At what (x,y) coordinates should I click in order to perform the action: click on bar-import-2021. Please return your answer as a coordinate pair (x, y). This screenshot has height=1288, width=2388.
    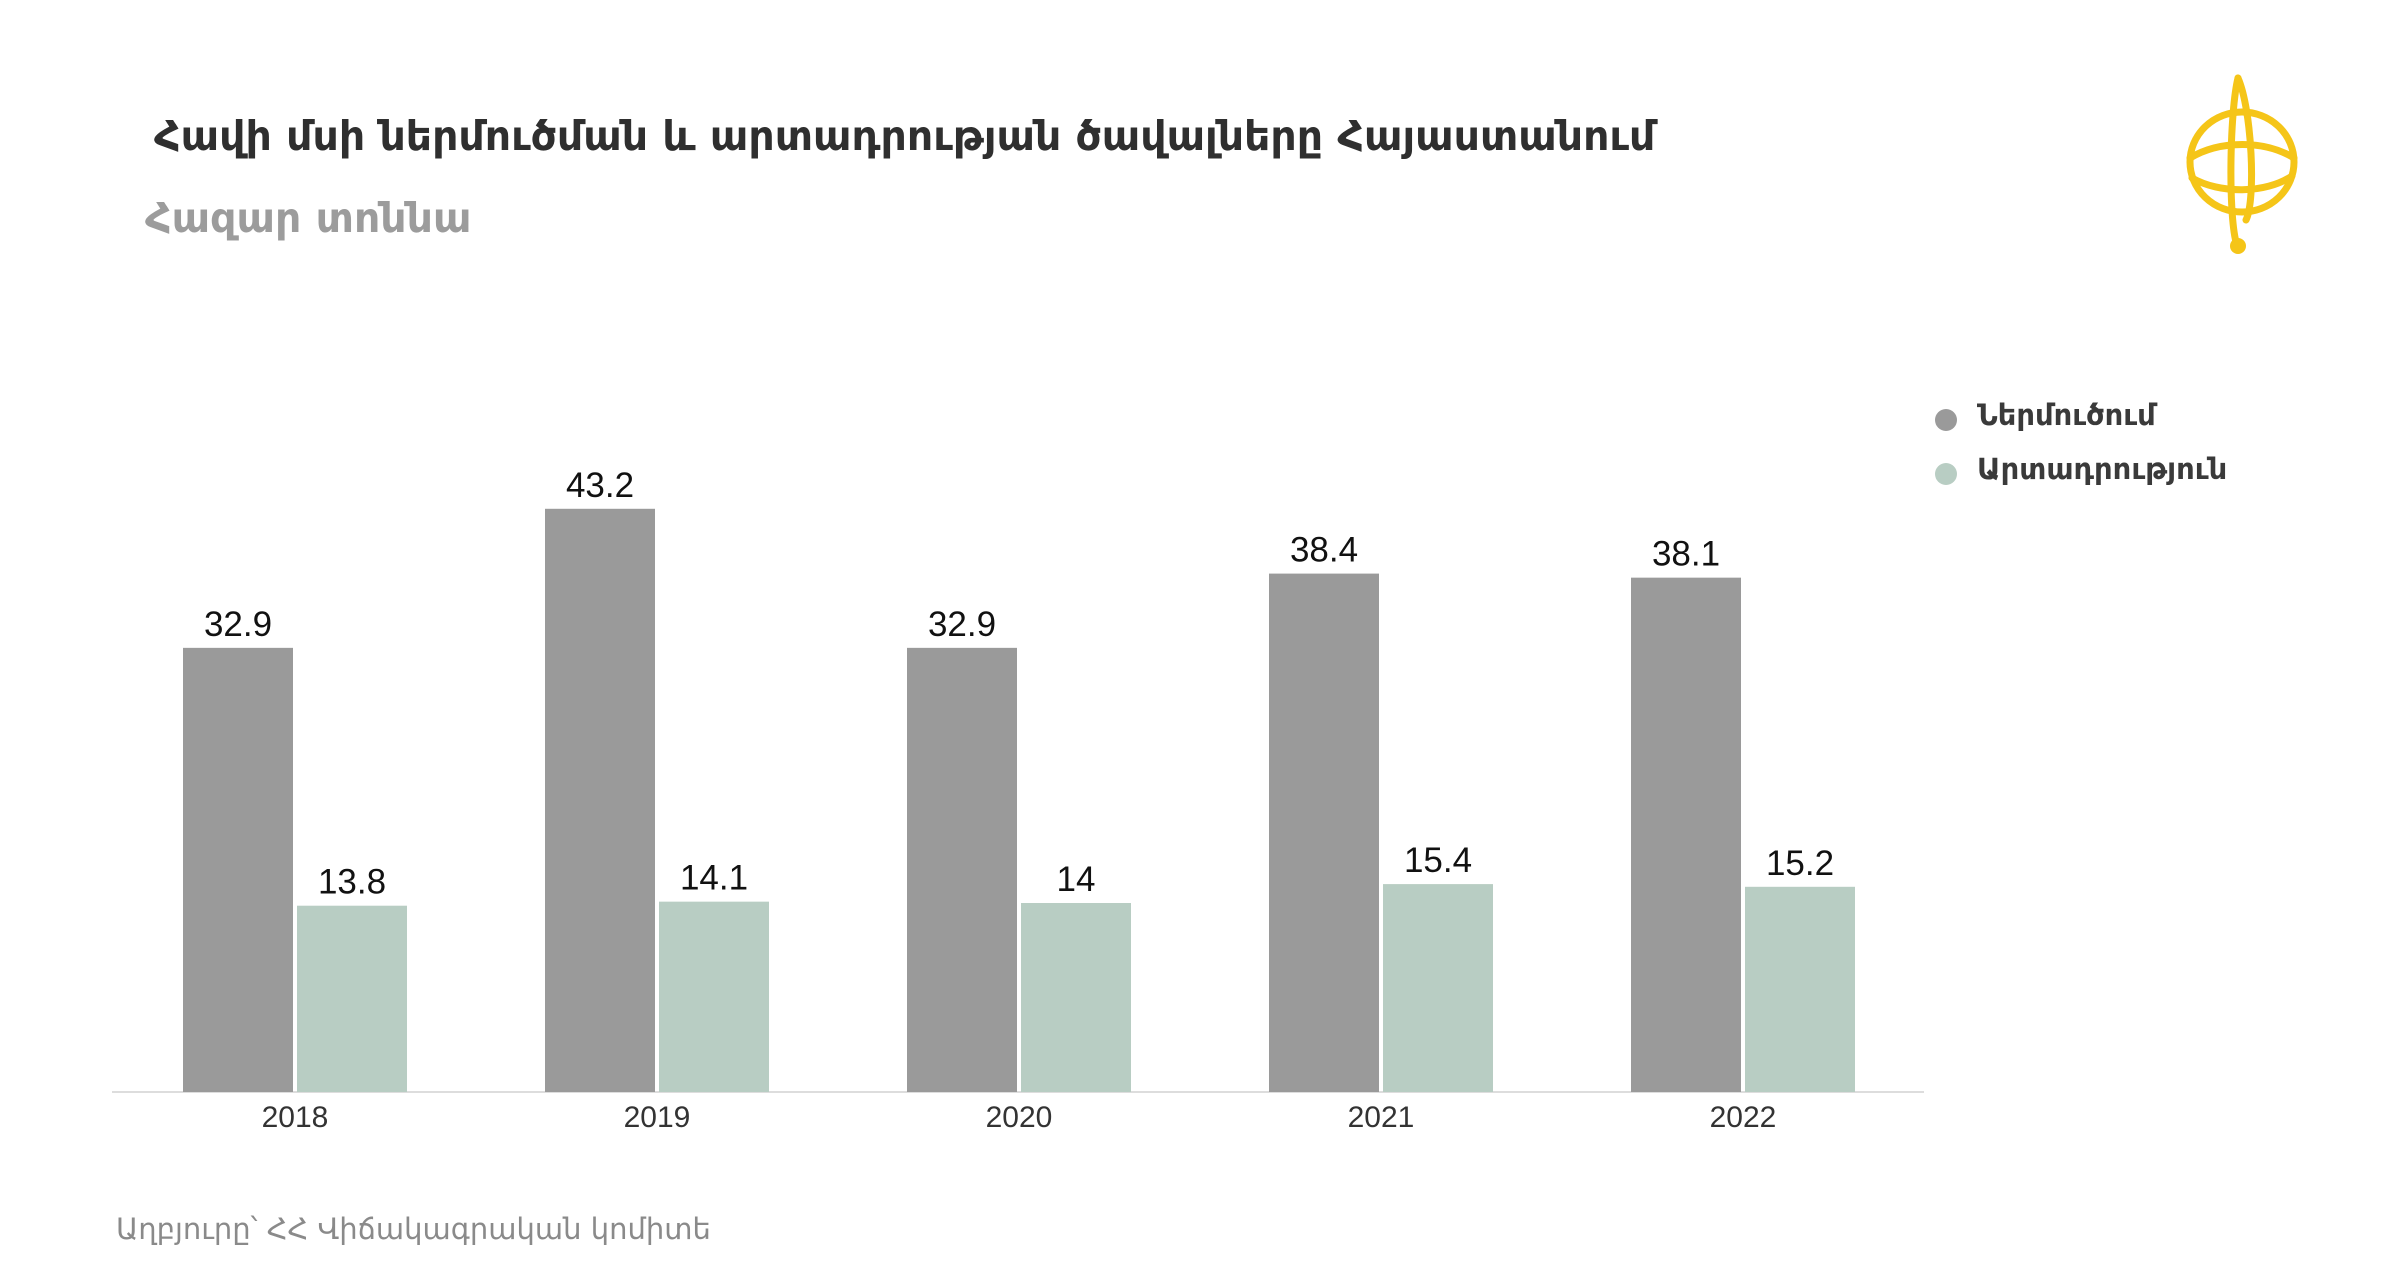
    Looking at the image, I should click on (1324, 832).